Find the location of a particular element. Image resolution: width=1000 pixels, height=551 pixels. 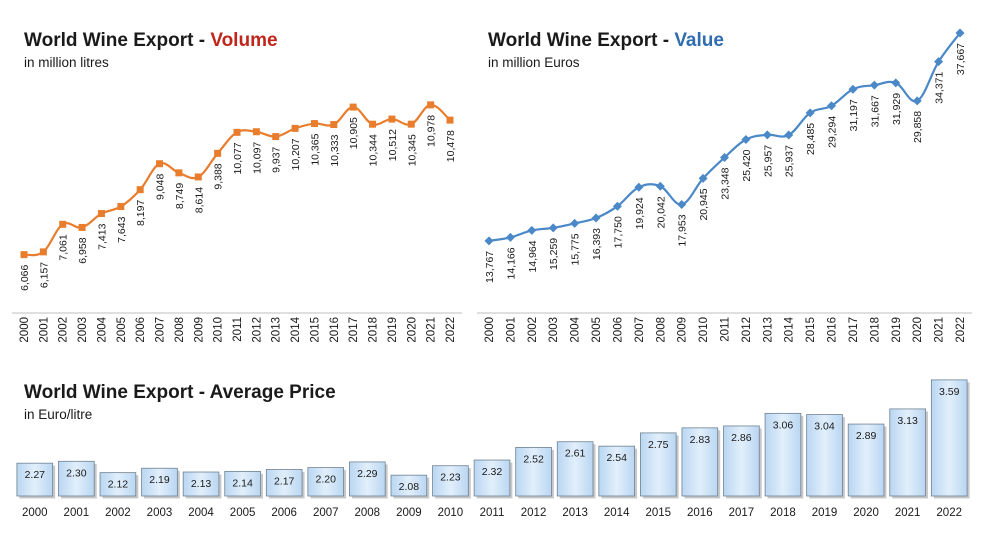

volume-data-label-2004: 7,413 is located at coordinates (102, 236).